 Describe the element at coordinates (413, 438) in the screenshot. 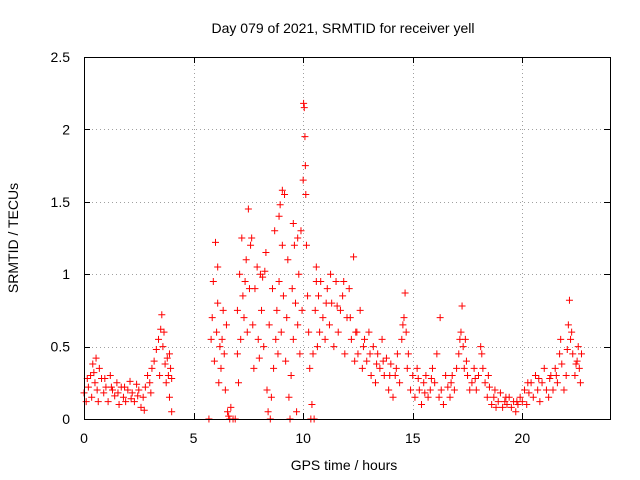

I see `x-tick-label: 15` at that location.